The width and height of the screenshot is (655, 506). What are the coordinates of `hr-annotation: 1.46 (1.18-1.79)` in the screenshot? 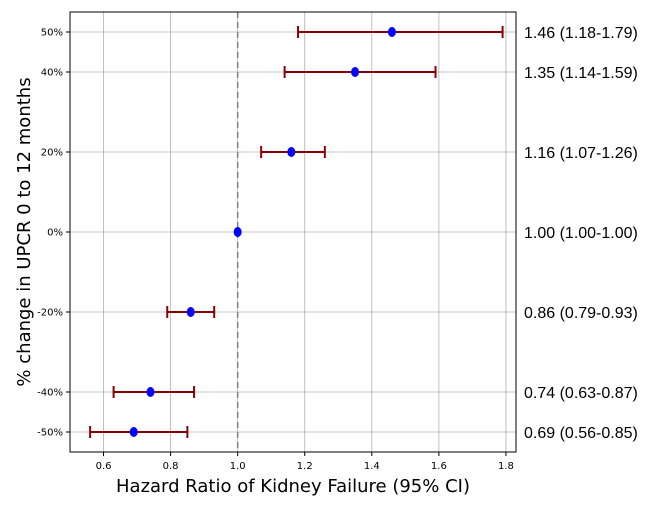 It's located at (581, 33).